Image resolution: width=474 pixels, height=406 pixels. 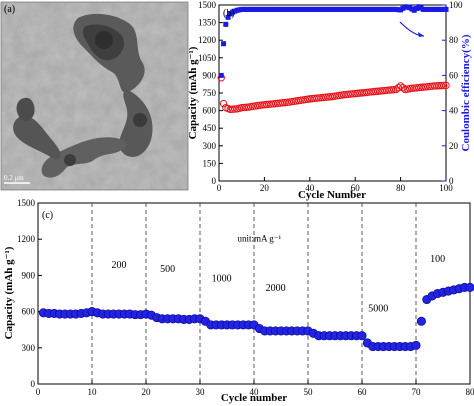 I want to click on panel-b-ytick-left-label: 450, so click(x=210, y=128).